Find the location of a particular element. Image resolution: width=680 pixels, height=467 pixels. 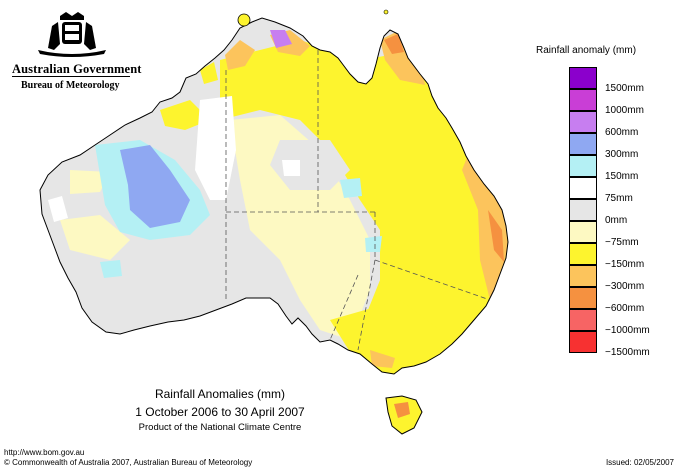

legend-label: 75mm is located at coordinates (619, 198).